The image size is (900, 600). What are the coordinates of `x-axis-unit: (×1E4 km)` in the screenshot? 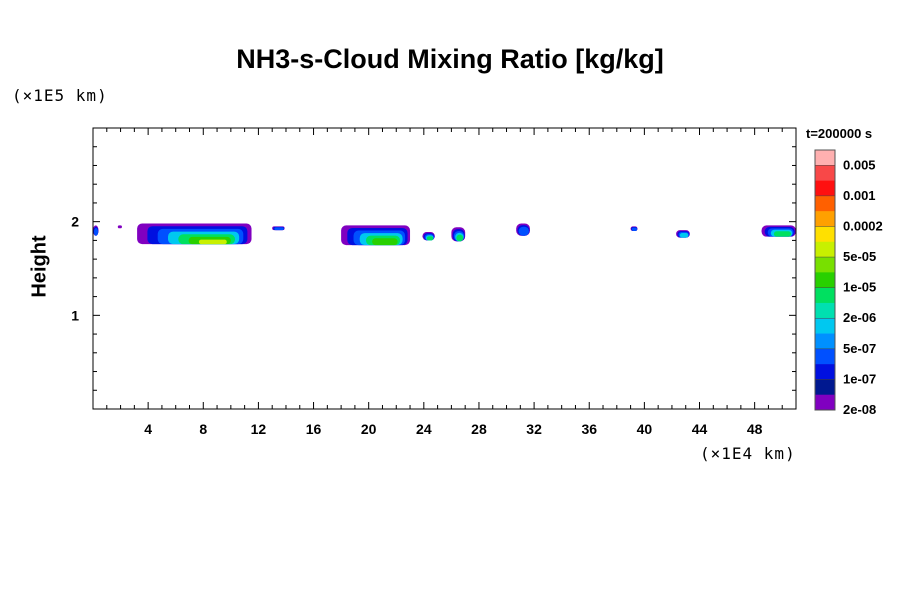 It's located at (748, 453).